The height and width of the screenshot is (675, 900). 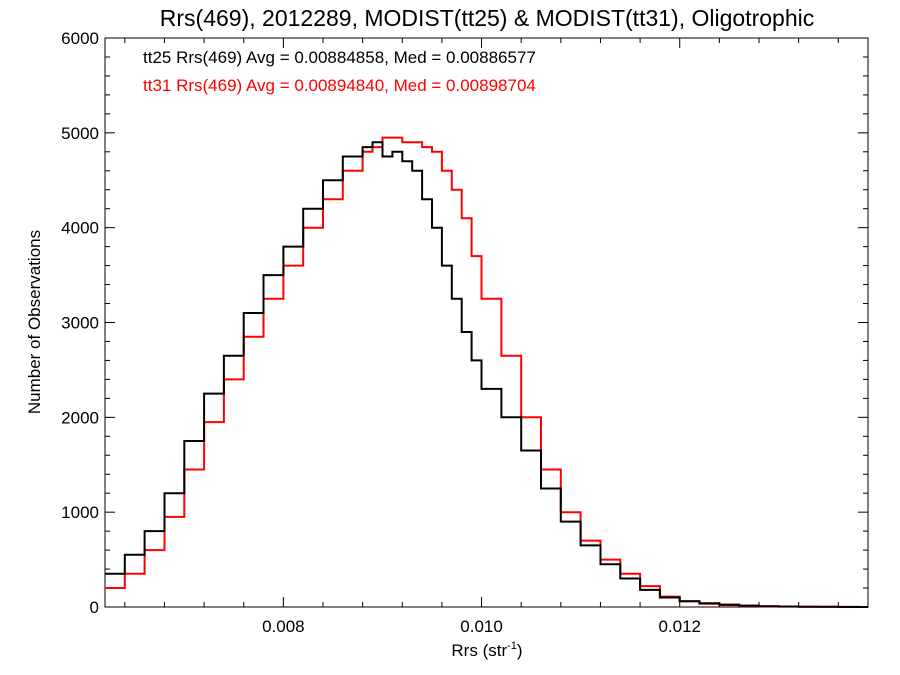 I want to click on y-tick-label: 2000, so click(x=80, y=417).